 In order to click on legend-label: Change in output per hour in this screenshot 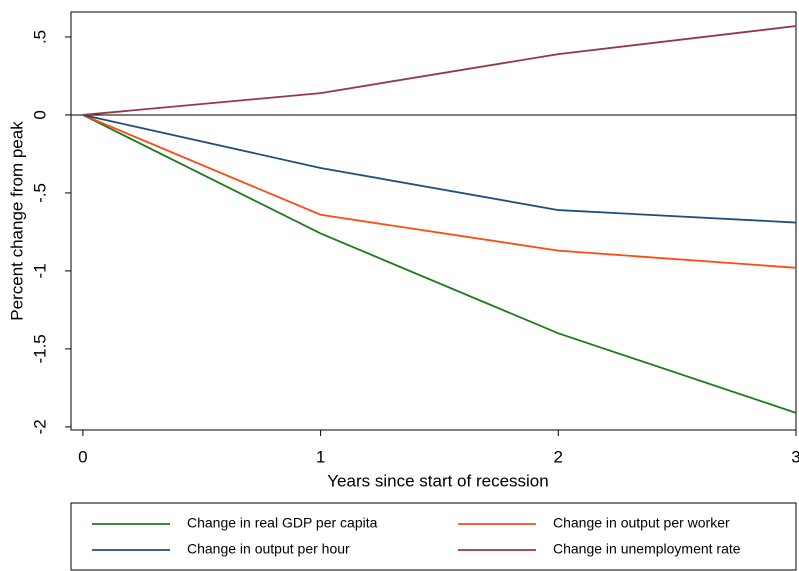, I will do `click(268, 549)`.